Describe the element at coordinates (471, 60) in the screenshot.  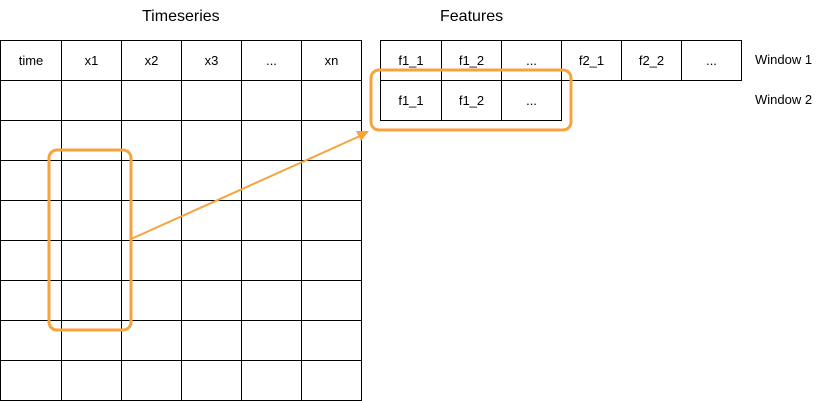
I see `window-1-feature-cell: f1_2` at that location.